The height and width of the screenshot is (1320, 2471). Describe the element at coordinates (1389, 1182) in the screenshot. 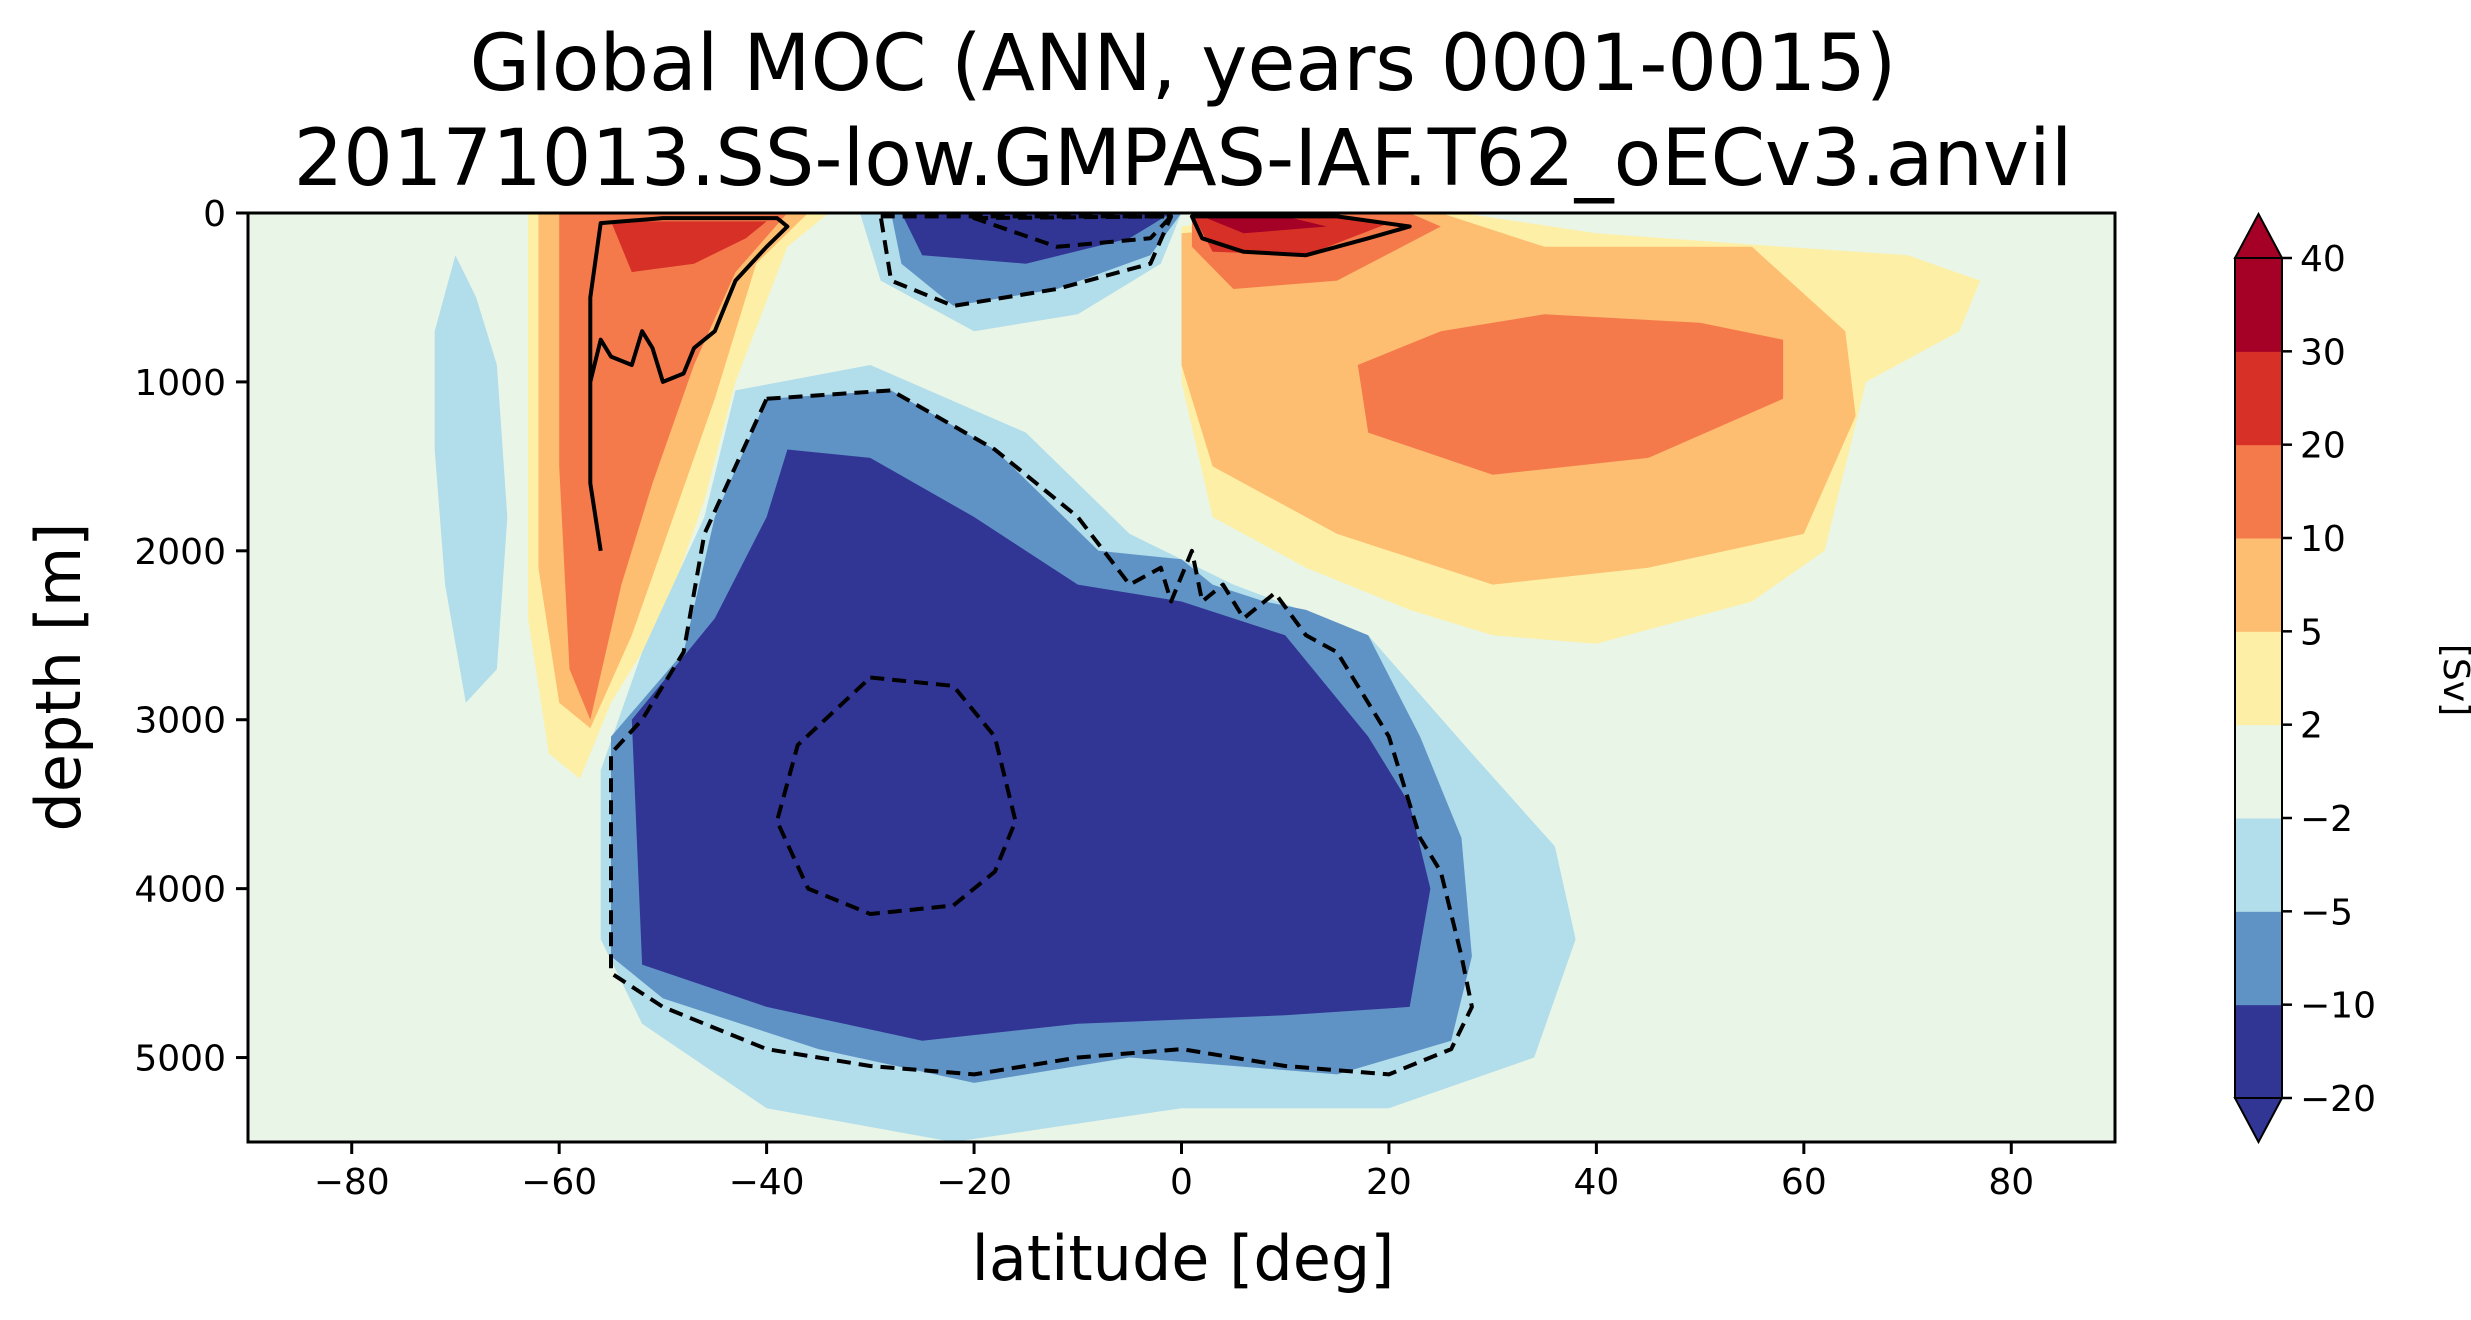

I see `x-tick-label: 20` at that location.